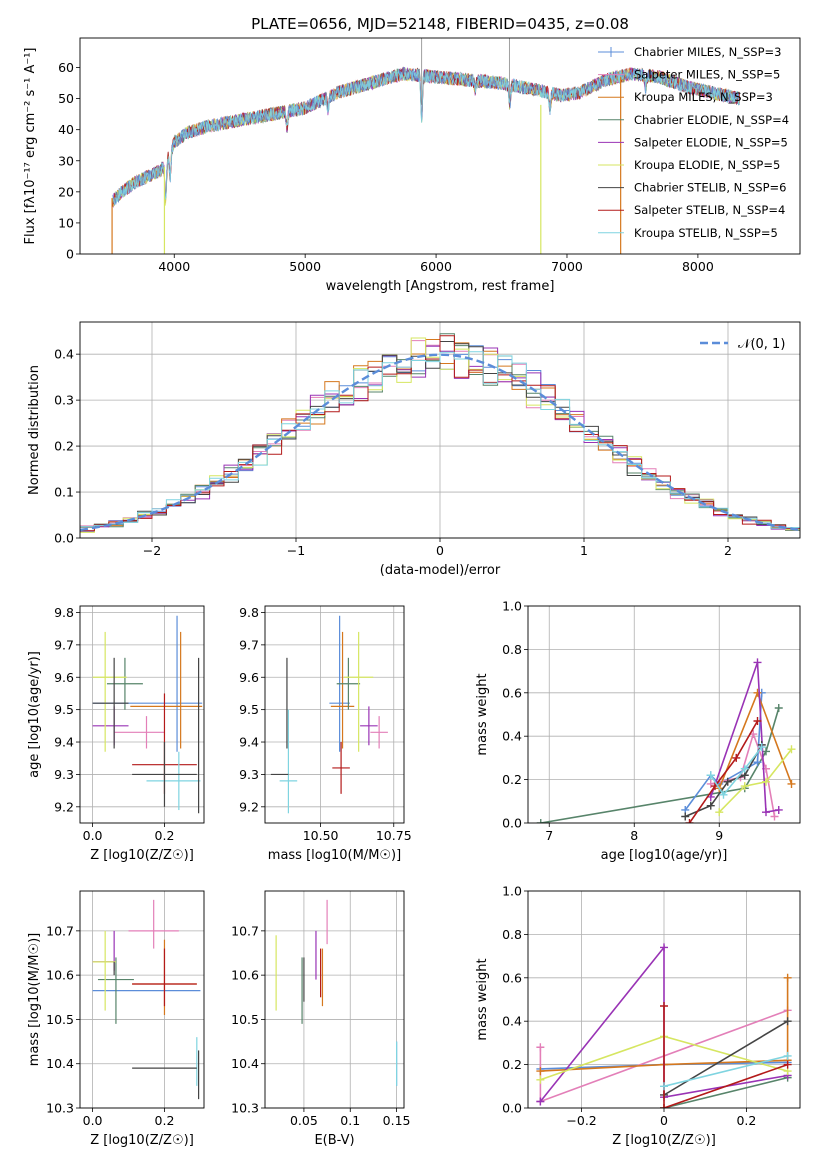 Image resolution: width=819 pixels, height=1170 pixels. I want to click on legend-label: Salpeter STELIB, N_SSP=4, so click(709, 210).